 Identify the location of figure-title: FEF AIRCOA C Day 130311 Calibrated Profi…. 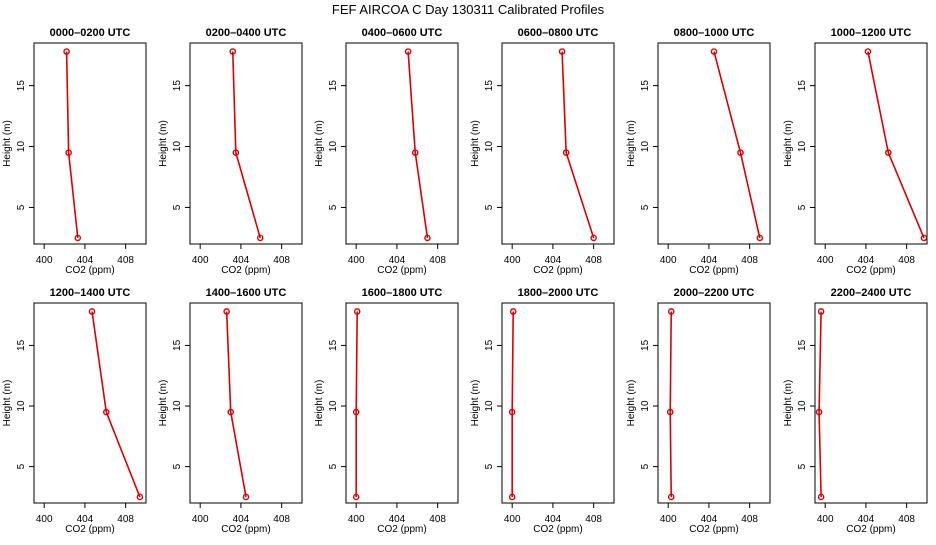
(468, 9).